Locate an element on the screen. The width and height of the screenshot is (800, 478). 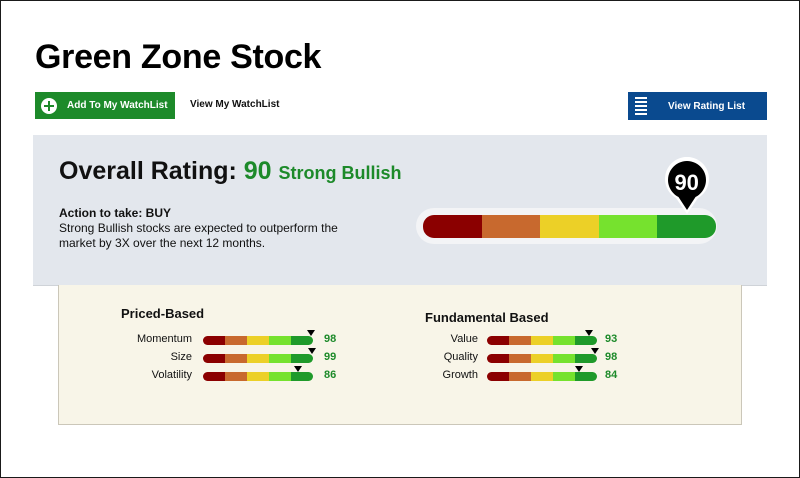
overall-rating-bar is located at coordinates (569, 226).